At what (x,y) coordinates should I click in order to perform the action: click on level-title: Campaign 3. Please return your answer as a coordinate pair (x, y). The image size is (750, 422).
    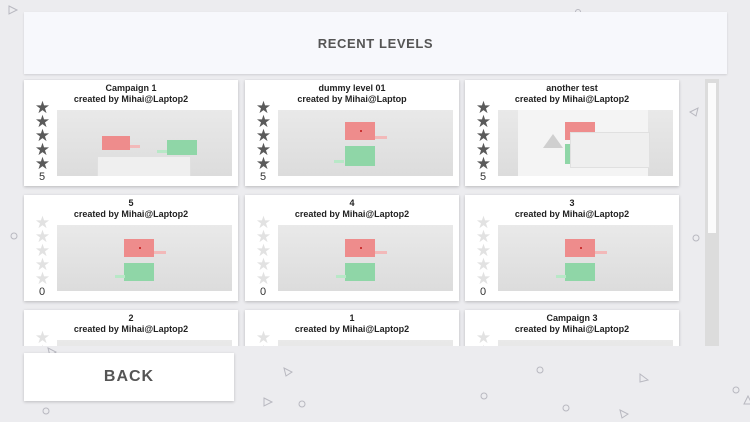
    Looking at the image, I should click on (572, 318).